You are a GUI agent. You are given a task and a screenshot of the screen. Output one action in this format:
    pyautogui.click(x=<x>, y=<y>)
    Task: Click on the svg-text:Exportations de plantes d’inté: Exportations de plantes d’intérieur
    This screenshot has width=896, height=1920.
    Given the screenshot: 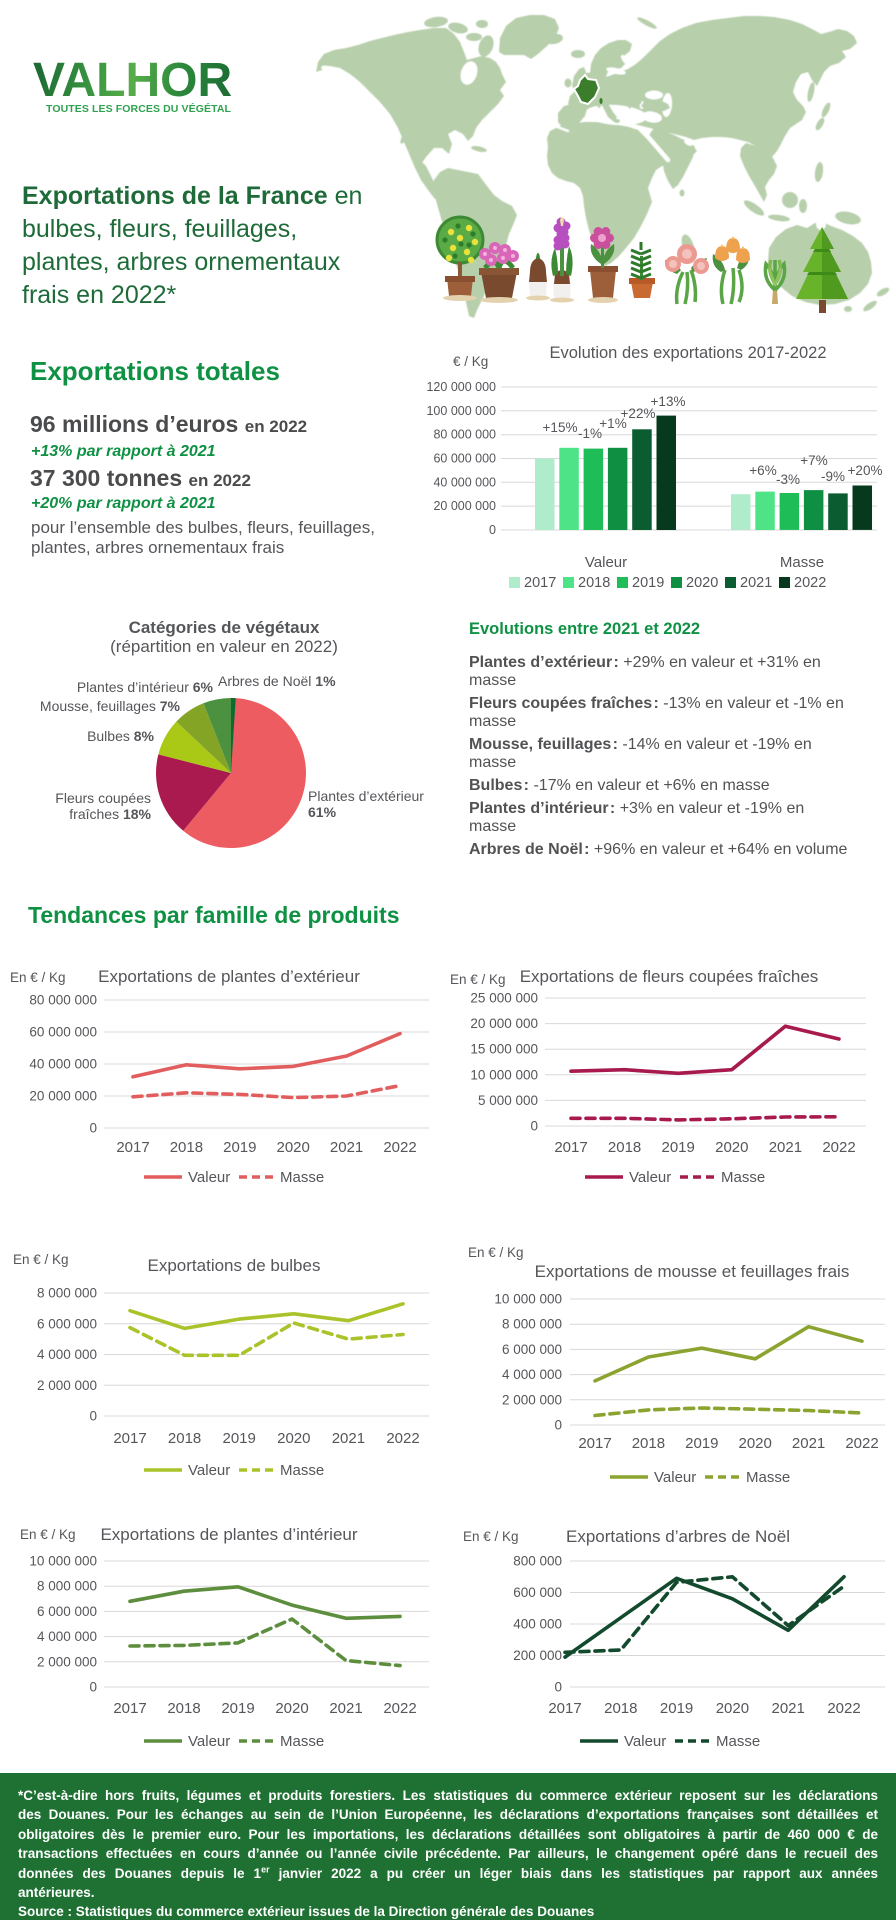 What is the action you would take?
    pyautogui.click(x=228, y=1534)
    